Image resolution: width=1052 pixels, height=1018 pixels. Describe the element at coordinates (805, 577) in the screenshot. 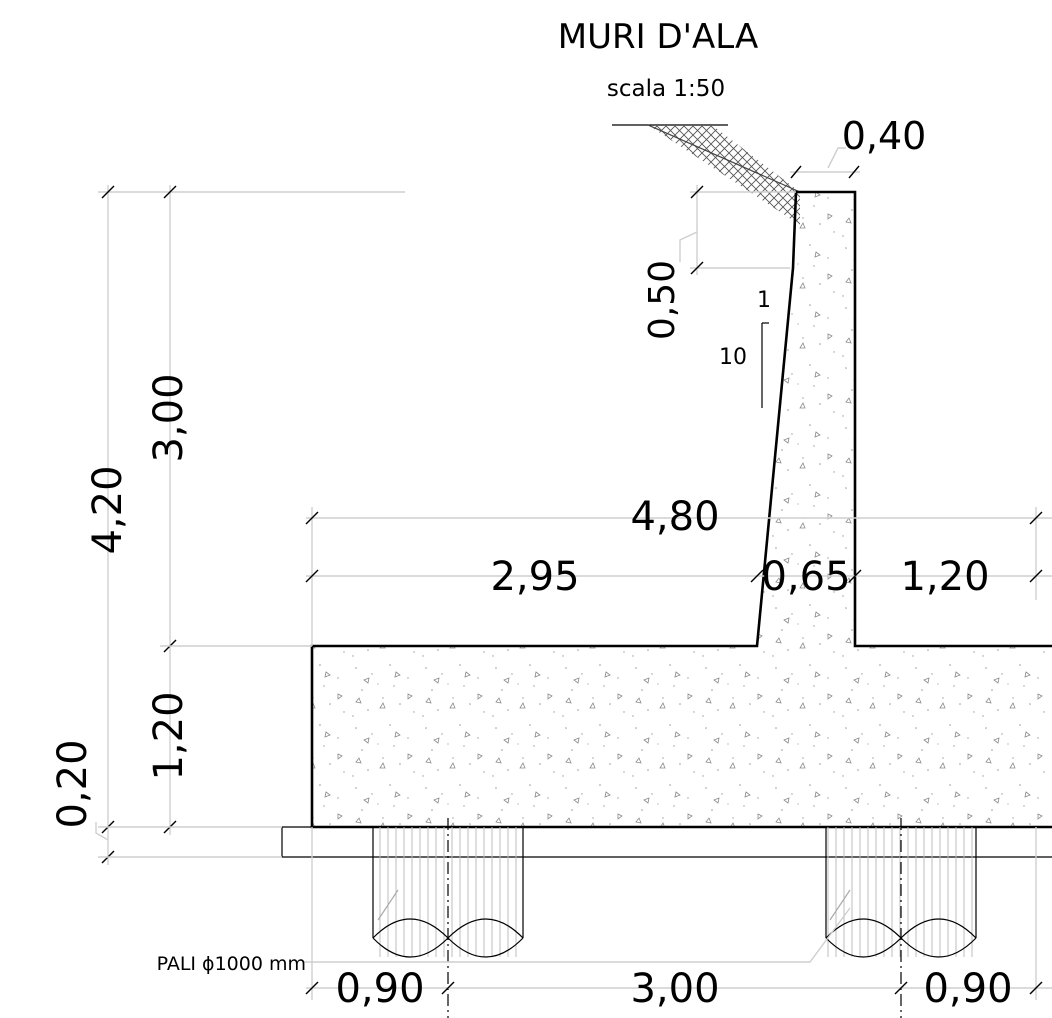

I see `dim-stem-base-label: 0,65` at that location.